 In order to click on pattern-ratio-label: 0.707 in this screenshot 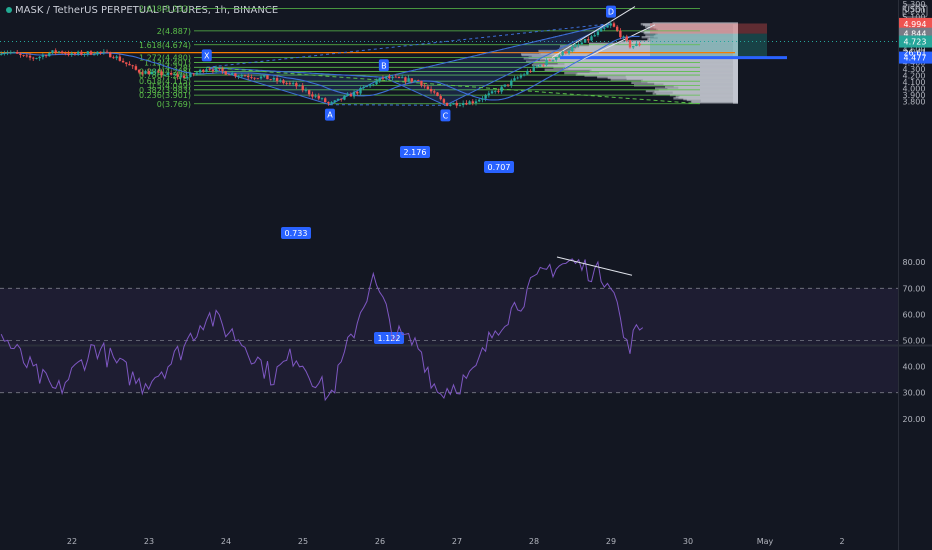, I will do `click(499, 167)`.